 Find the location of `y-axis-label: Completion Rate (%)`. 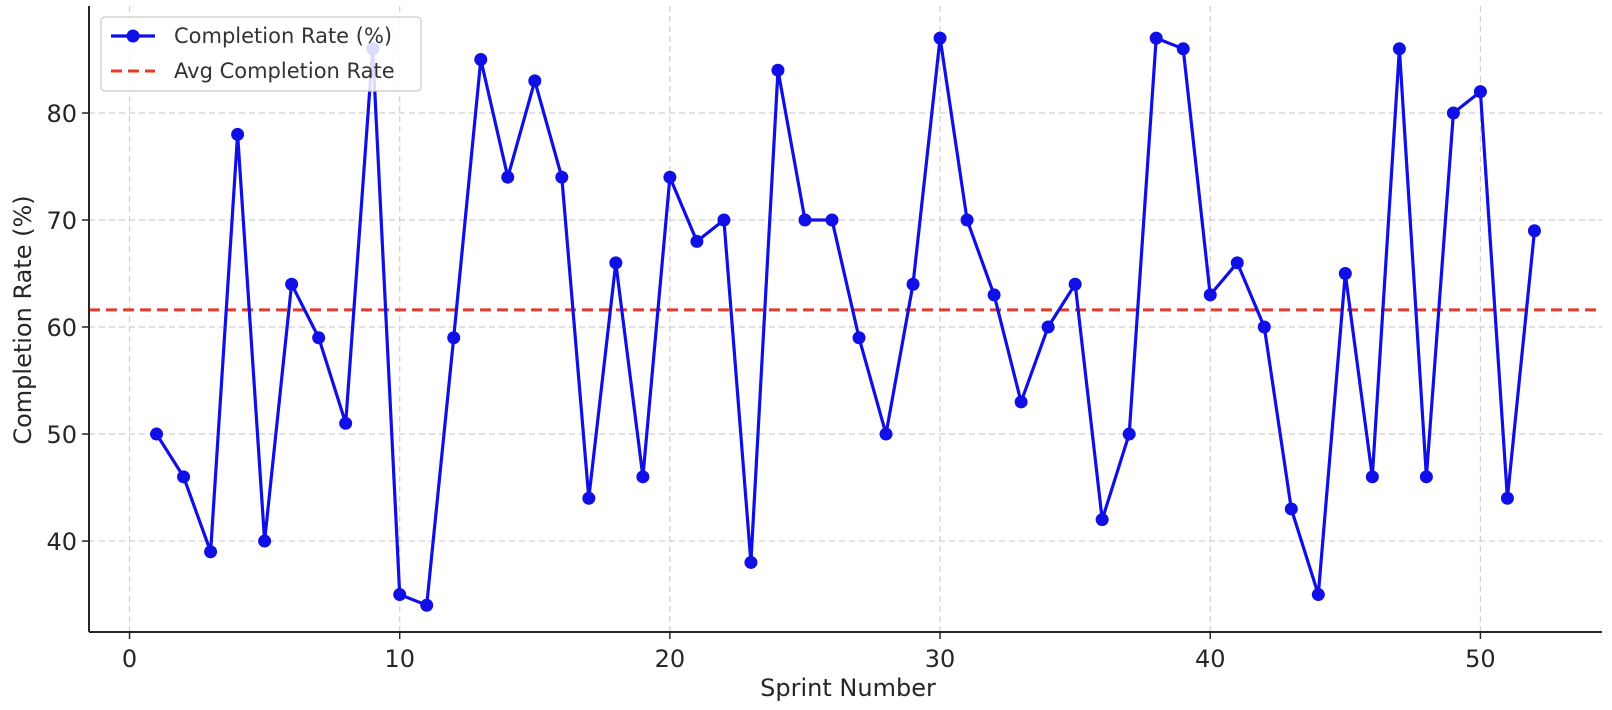

y-axis-label: Completion Rate (%) is located at coordinates (23, 319).